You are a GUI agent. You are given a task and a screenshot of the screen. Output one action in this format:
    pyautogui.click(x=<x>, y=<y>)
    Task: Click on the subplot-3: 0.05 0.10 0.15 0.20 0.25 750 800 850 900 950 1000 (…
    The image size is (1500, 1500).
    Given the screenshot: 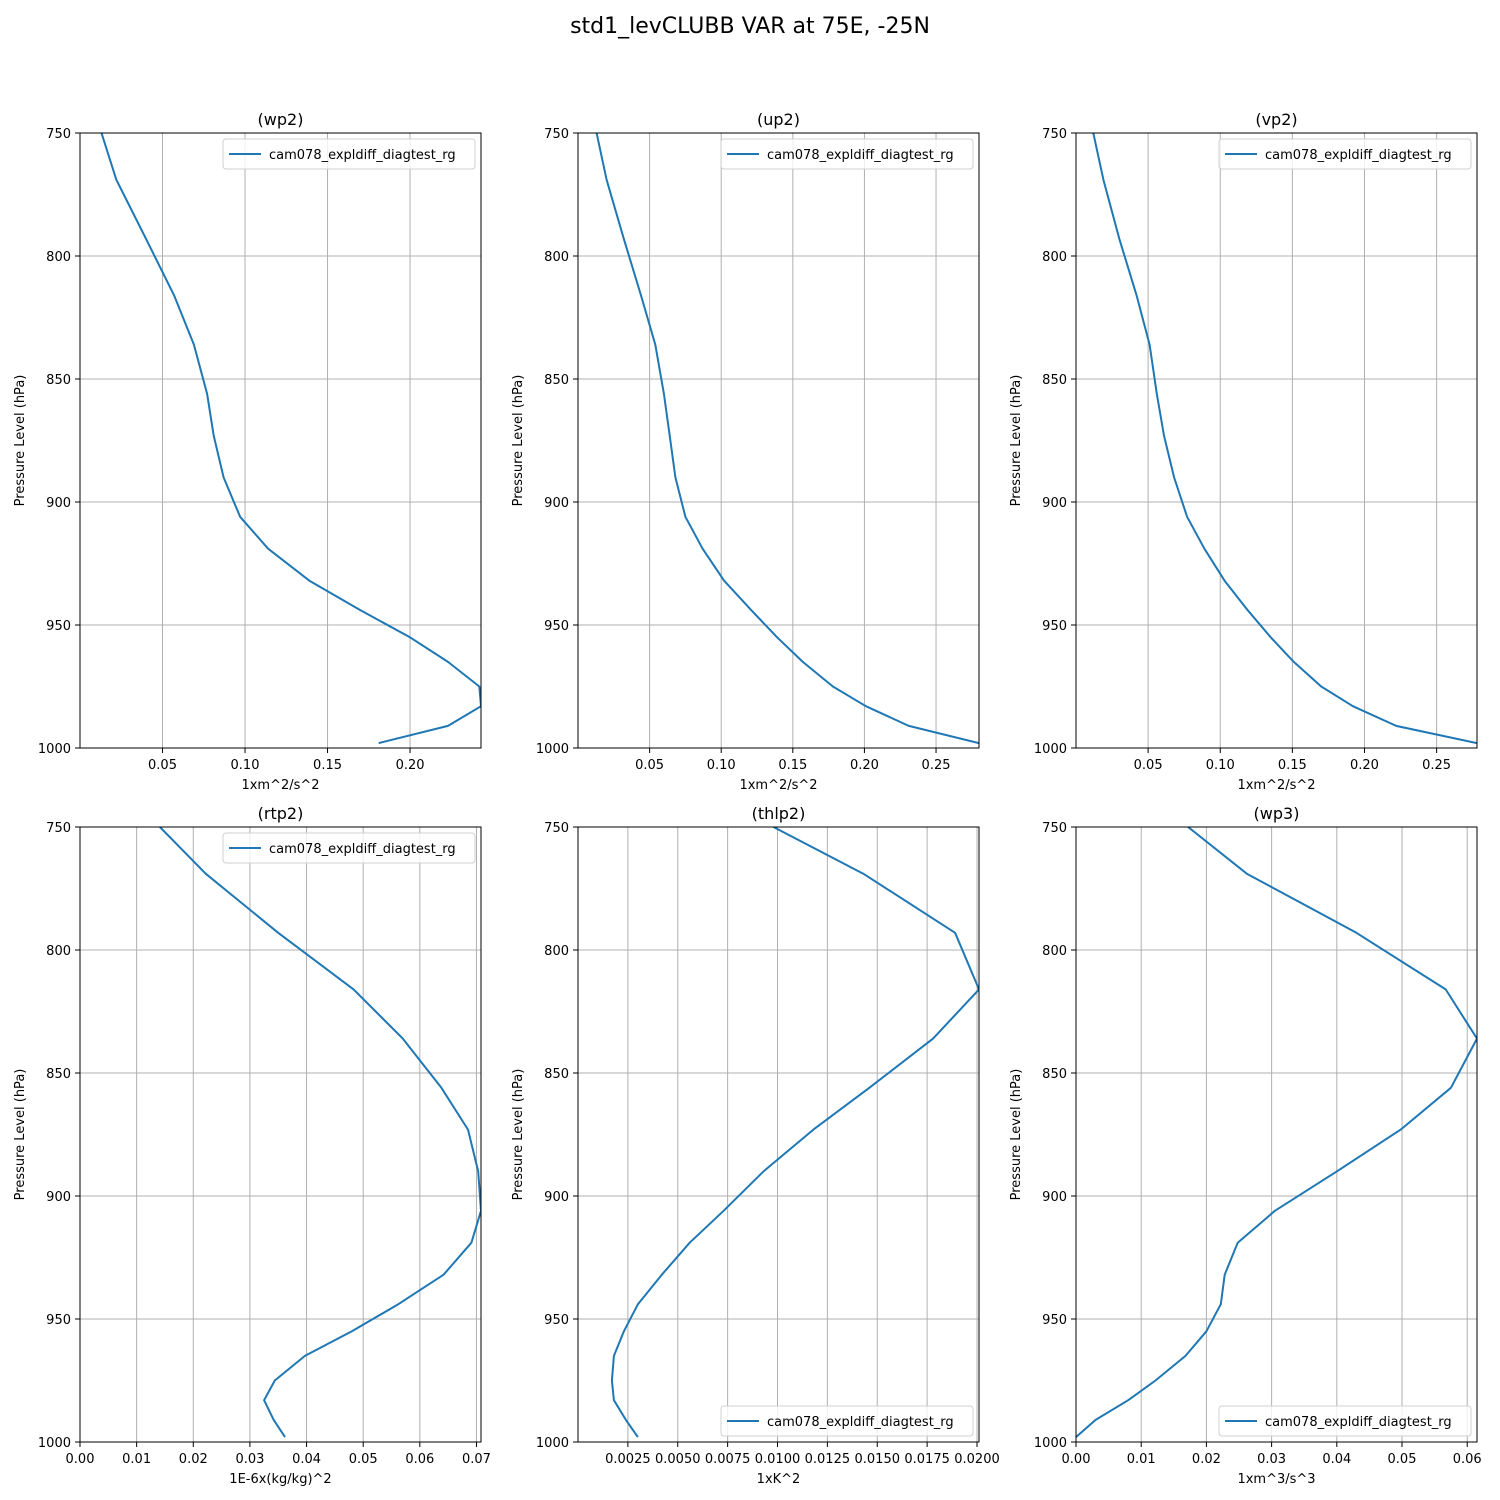 What is the action you would take?
    pyautogui.click(x=1243, y=451)
    